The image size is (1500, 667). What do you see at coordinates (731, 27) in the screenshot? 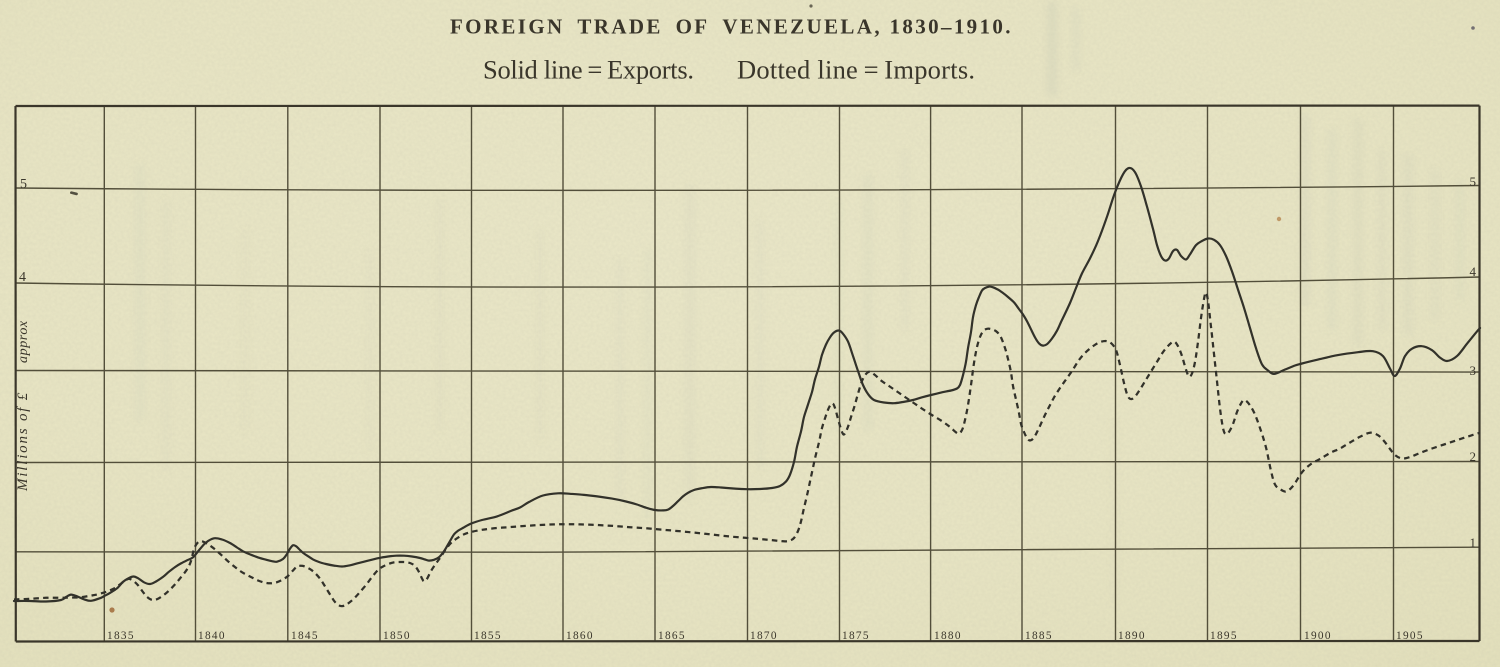
I see `svg-text:FOREIGN TRADE OF VENEZUELA, 18: FOREIGN TRADE OF VENEZUELA, 1830–1910.` at bounding box center [731, 27].